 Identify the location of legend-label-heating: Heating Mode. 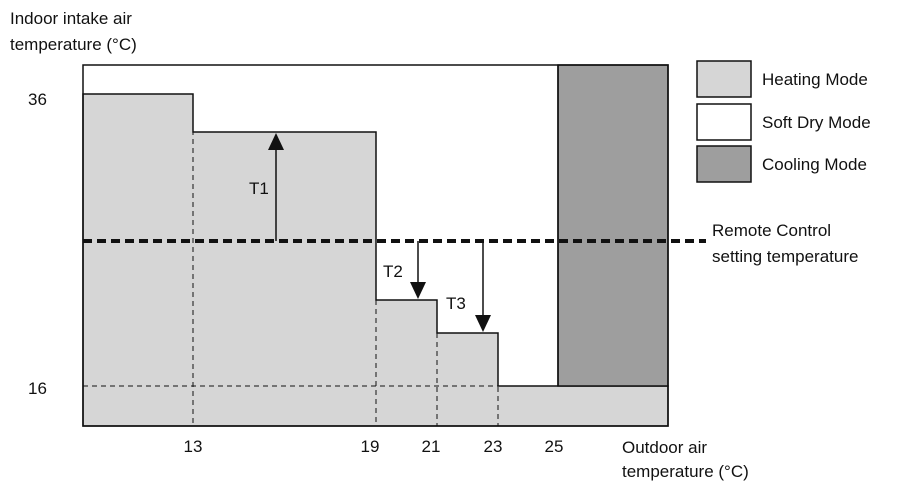
(815, 79).